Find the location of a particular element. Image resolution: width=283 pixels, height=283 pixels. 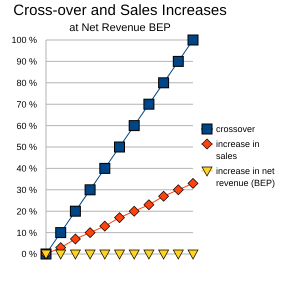

y-tick-label: 10 % is located at coordinates (26, 233).